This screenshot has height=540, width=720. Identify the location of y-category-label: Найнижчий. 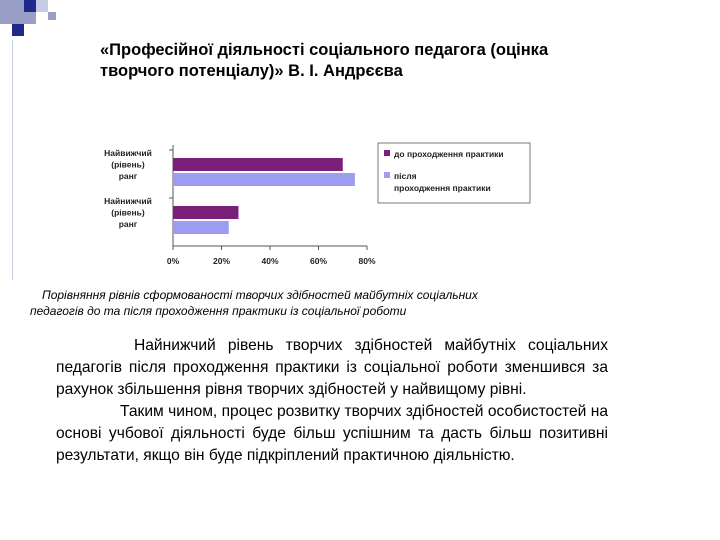
(128, 201).